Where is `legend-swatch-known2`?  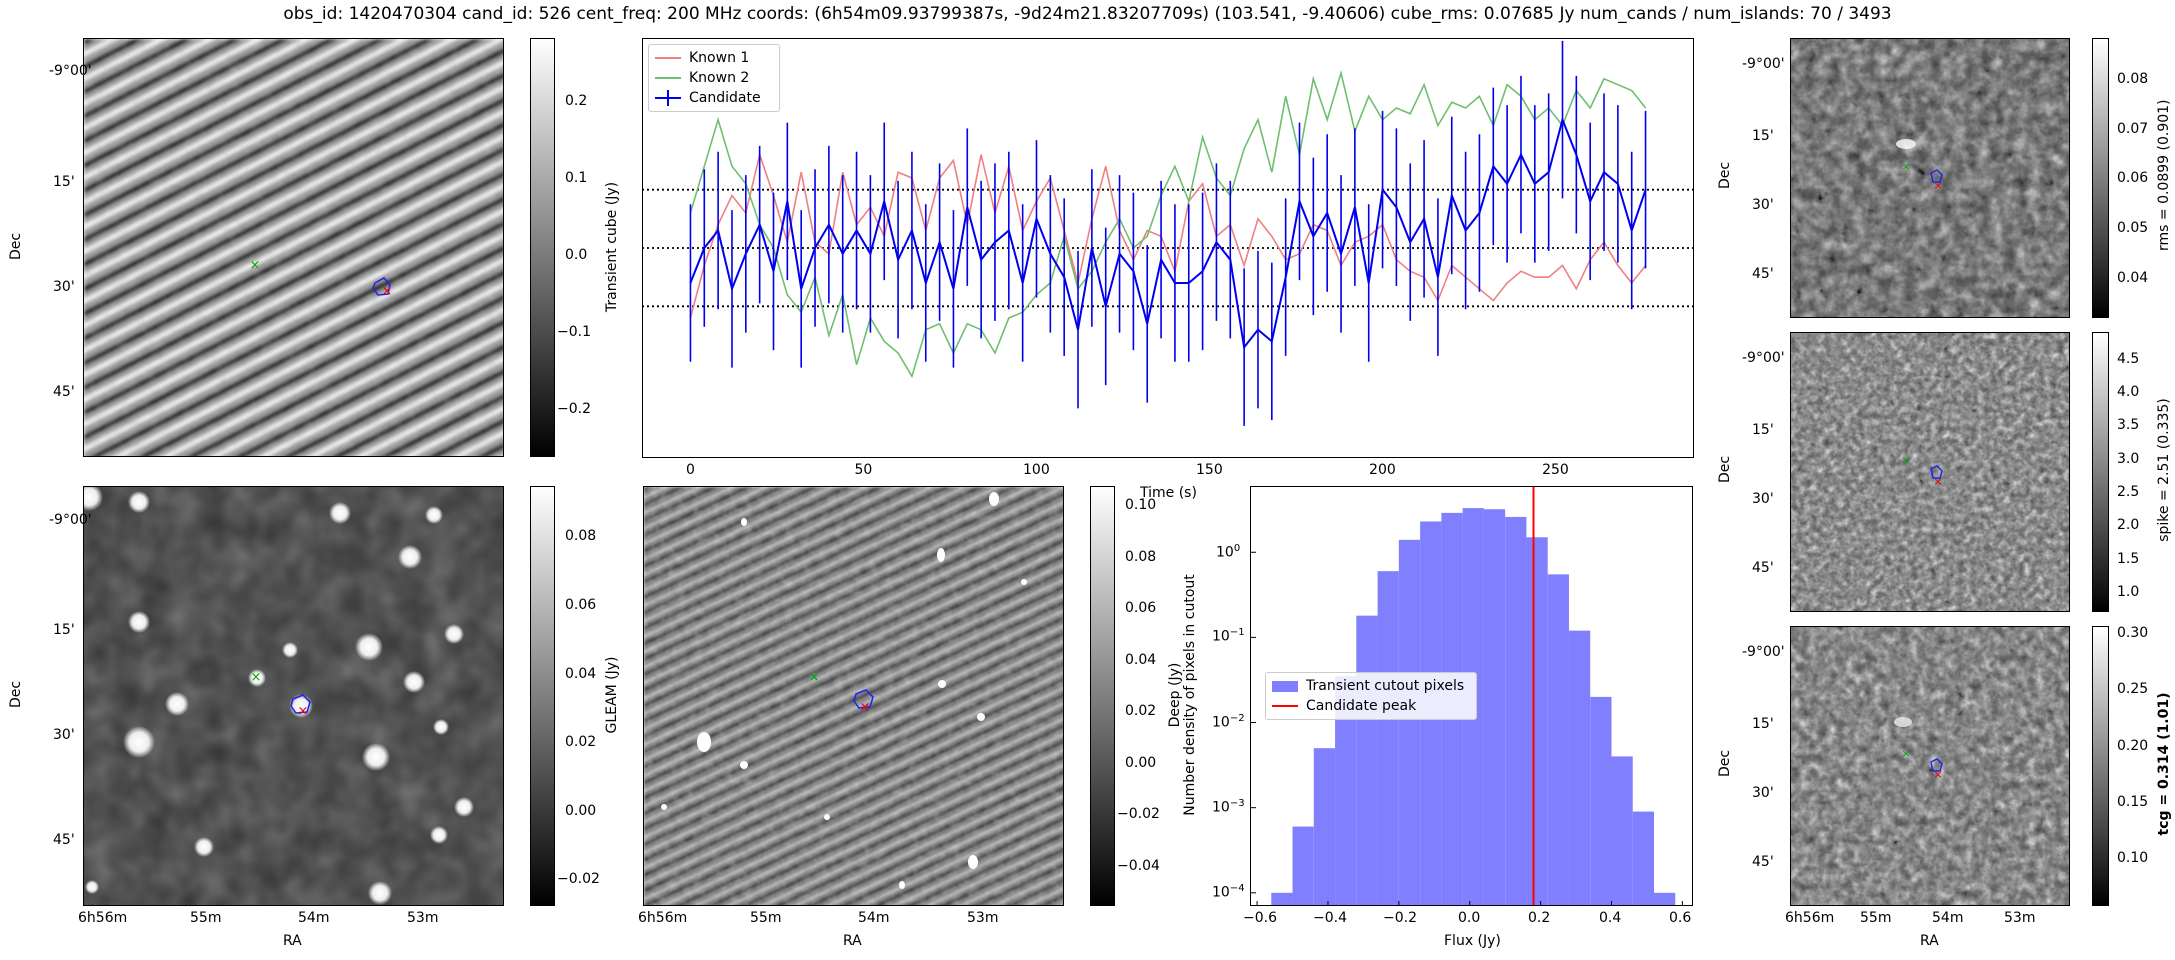
legend-swatch-known2 is located at coordinates (668, 78).